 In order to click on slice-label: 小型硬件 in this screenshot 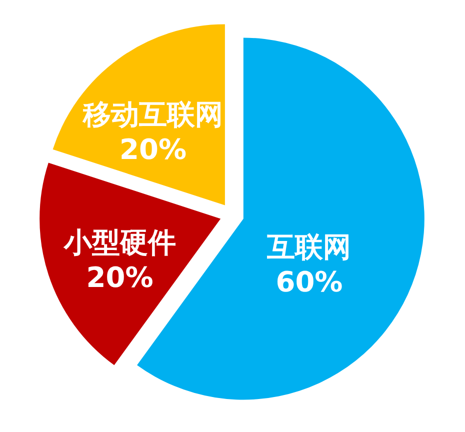, I will do `click(119, 242)`.